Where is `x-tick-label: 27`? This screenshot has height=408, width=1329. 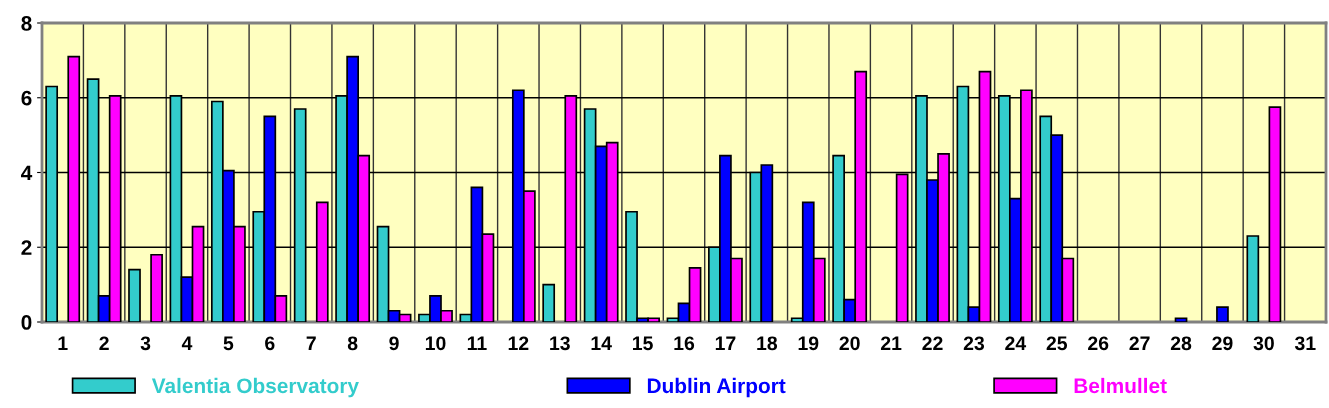 x-tick-label: 27 is located at coordinates (1139, 343).